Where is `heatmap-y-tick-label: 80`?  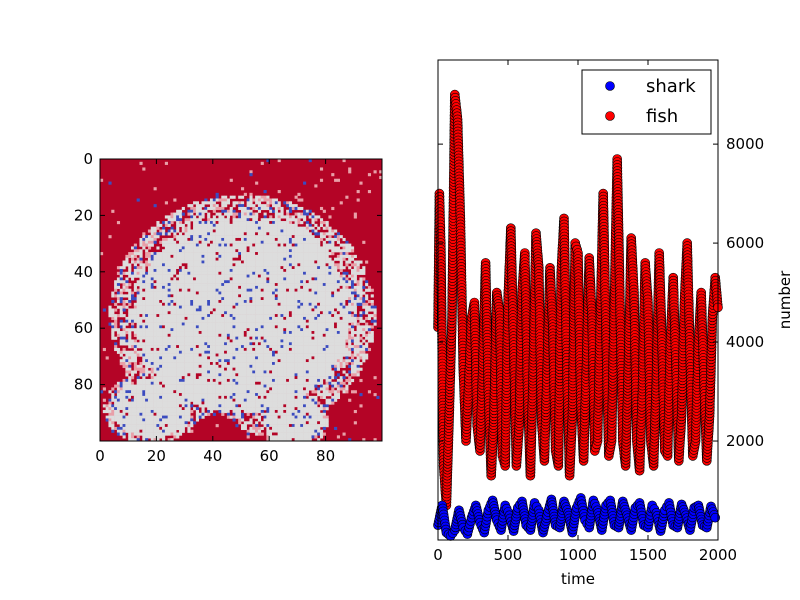 heatmap-y-tick-label: 80 is located at coordinates (83, 385).